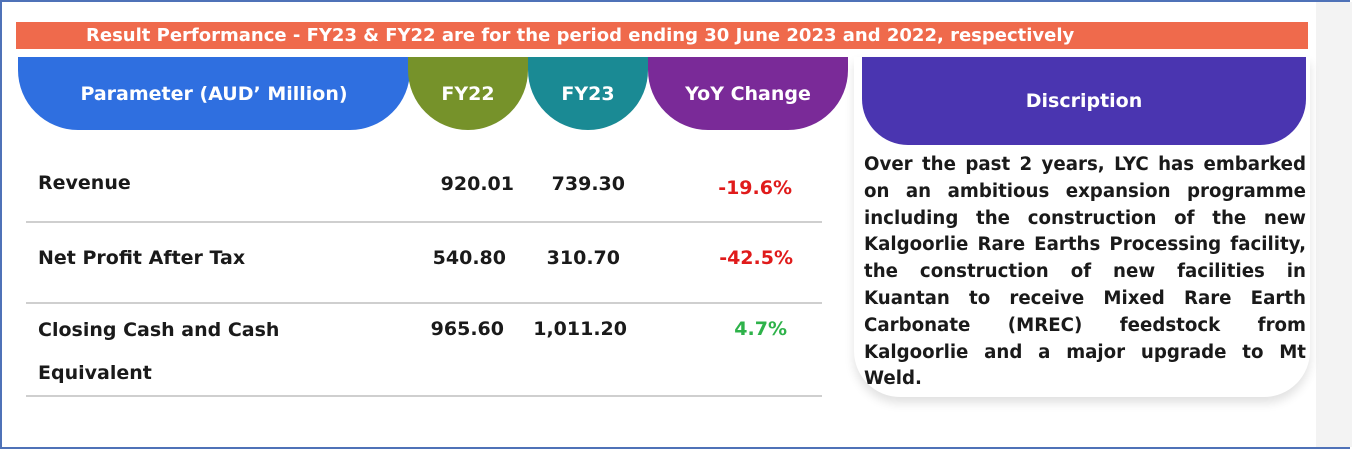 The height and width of the screenshot is (453, 1354). Describe the element at coordinates (748, 93) in the screenshot. I see `header-yoy-change: YoY Change` at that location.